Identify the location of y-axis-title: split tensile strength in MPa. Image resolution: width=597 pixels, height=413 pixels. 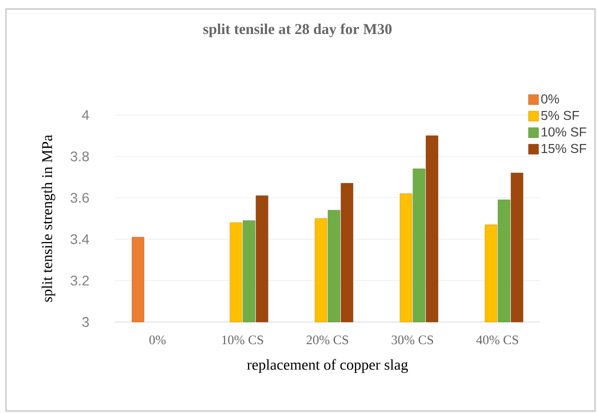
(49, 218).